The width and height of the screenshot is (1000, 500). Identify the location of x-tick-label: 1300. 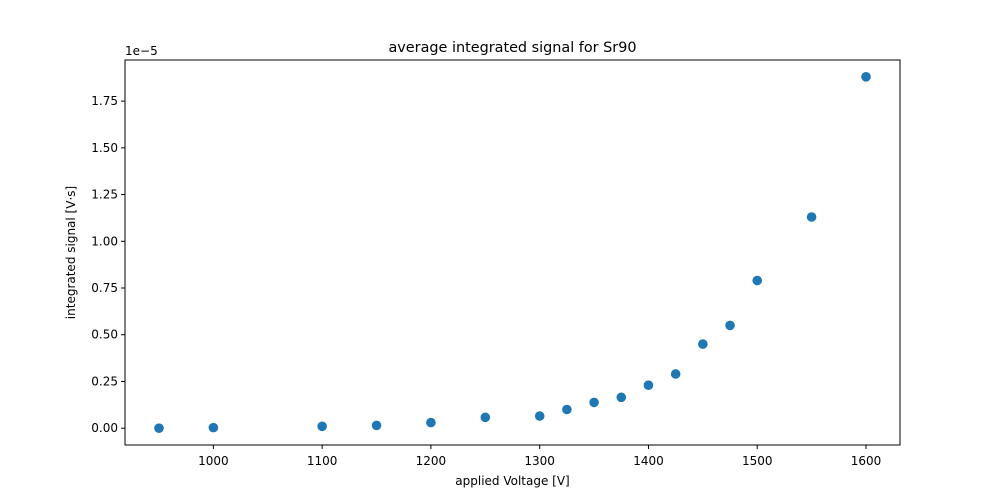
(539, 461).